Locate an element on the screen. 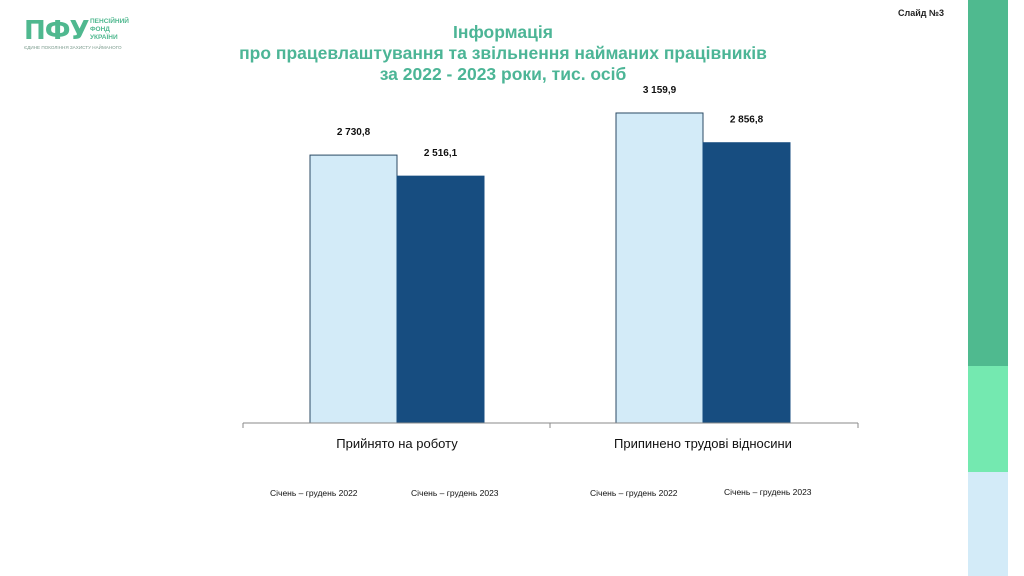 This screenshot has width=1024, height=576. data-label: 2 516,1 is located at coordinates (441, 153).